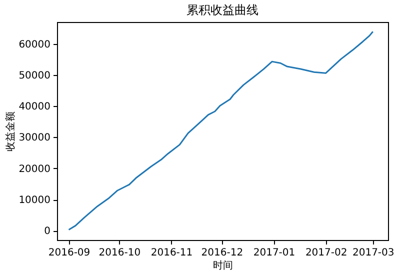 The height and width of the screenshot is (276, 398). What do you see at coordinates (34, 107) in the screenshot?
I see `y-tick-label: 40000` at bounding box center [34, 107].